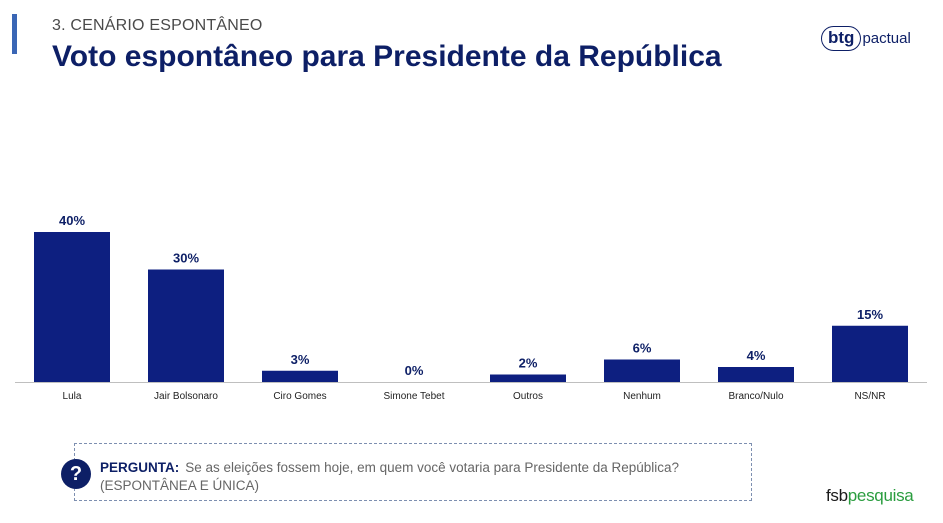 This screenshot has width=943, height=523. I want to click on value-label-5: 6%, so click(642, 348).